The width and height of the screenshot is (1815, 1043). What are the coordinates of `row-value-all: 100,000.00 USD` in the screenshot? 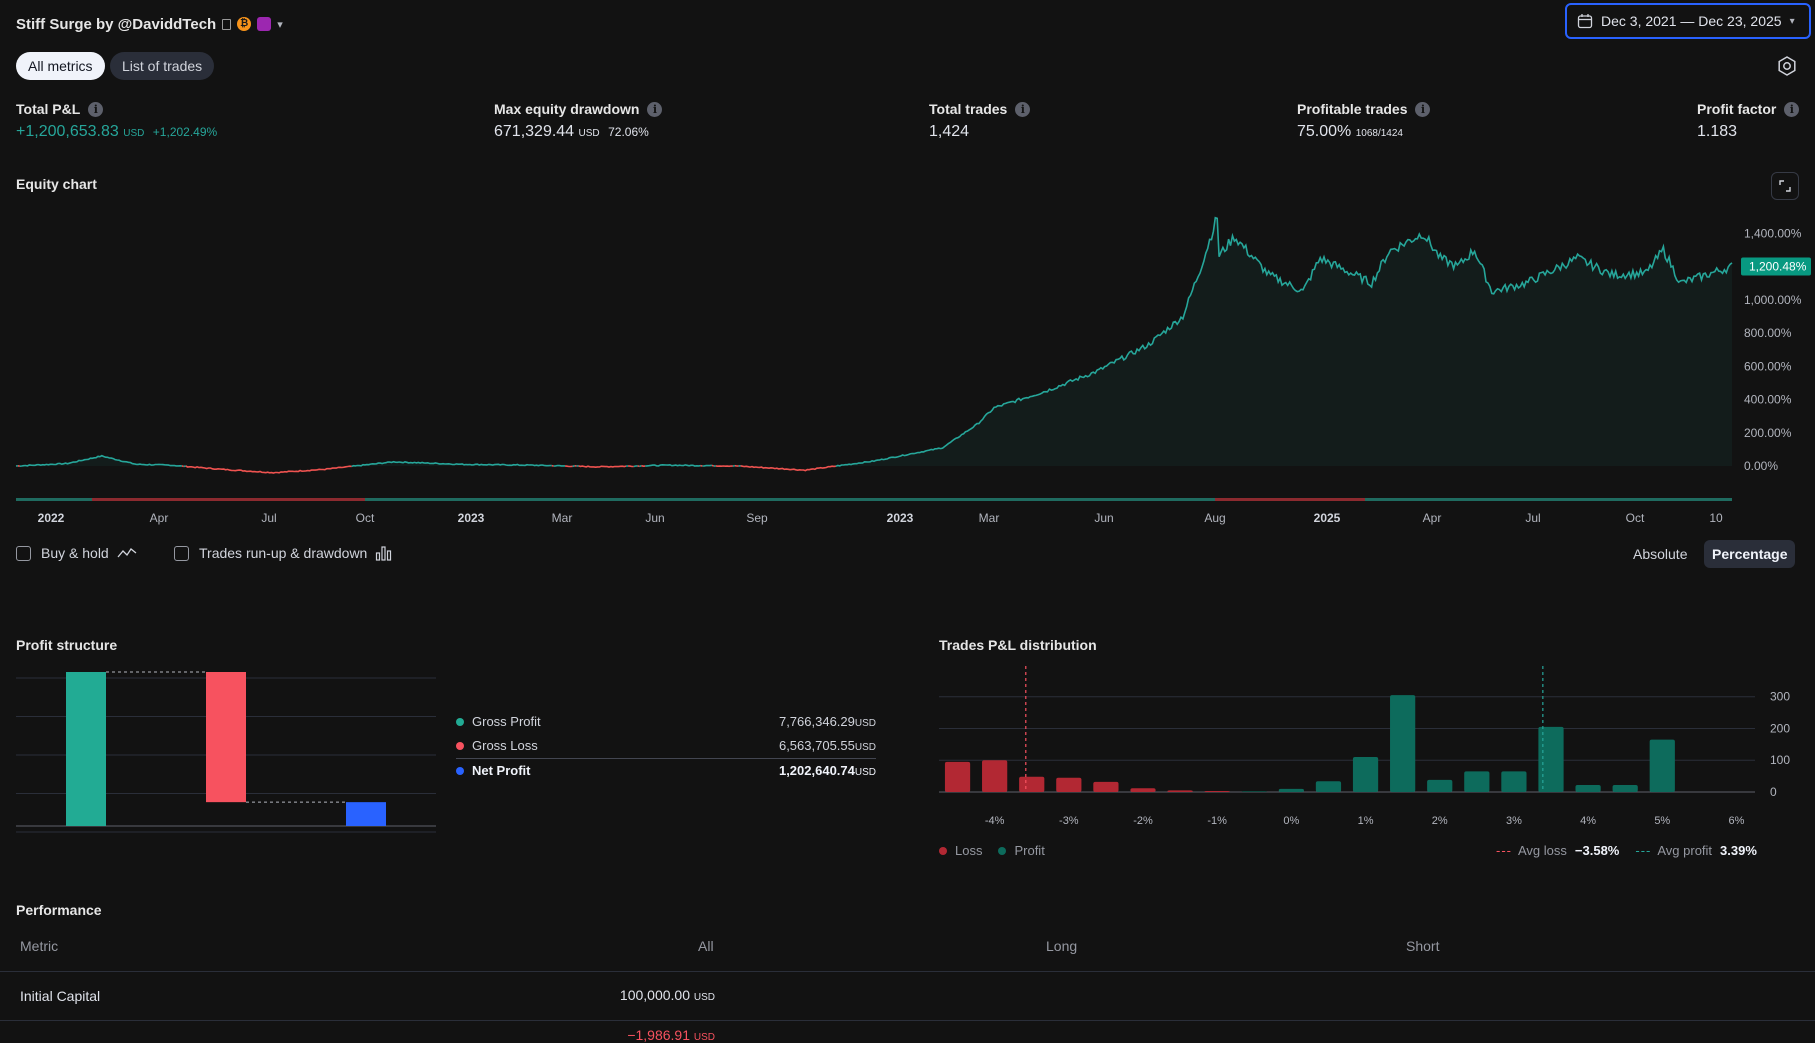 It's located at (667, 995).